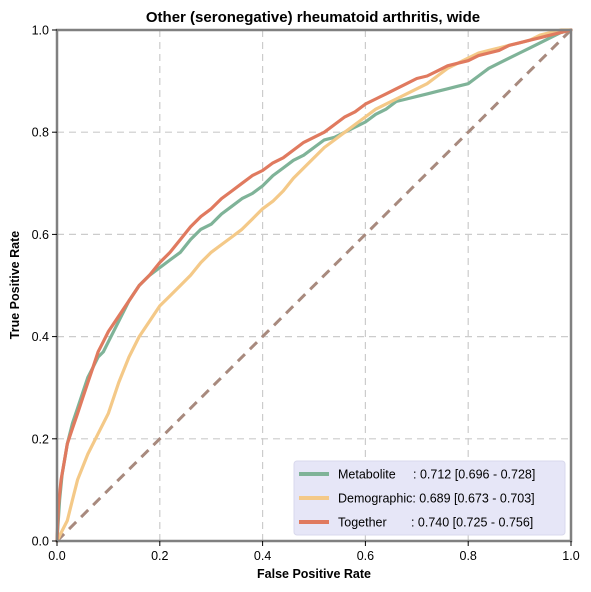 The width and height of the screenshot is (591, 592). What do you see at coordinates (40, 337) in the screenshot?
I see `y-tick-label: 0.4` at bounding box center [40, 337].